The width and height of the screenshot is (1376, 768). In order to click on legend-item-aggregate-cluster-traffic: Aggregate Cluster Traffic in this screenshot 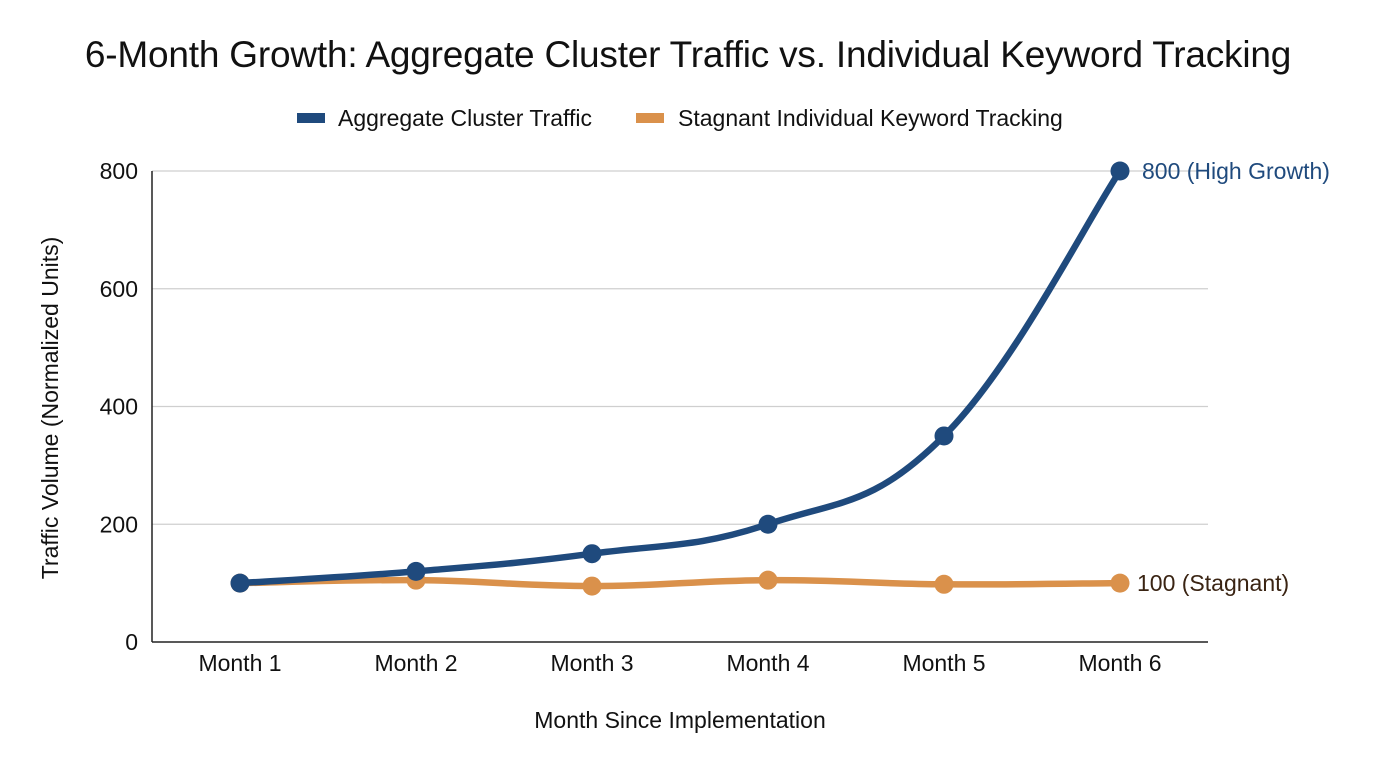, I will do `click(444, 118)`.